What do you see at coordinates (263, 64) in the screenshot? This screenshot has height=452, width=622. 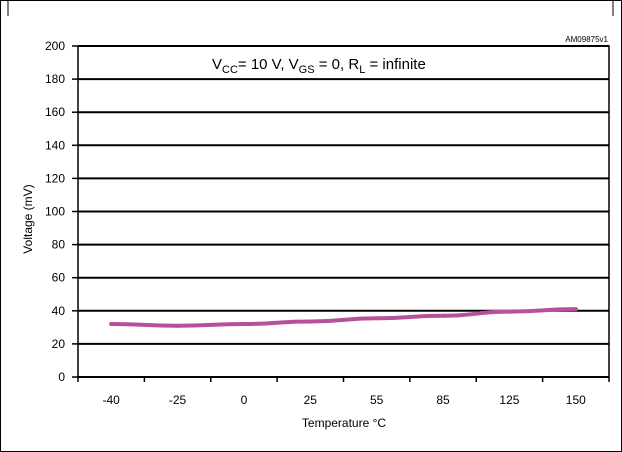 I see `vcc-value: = 10 V,` at bounding box center [263, 64].